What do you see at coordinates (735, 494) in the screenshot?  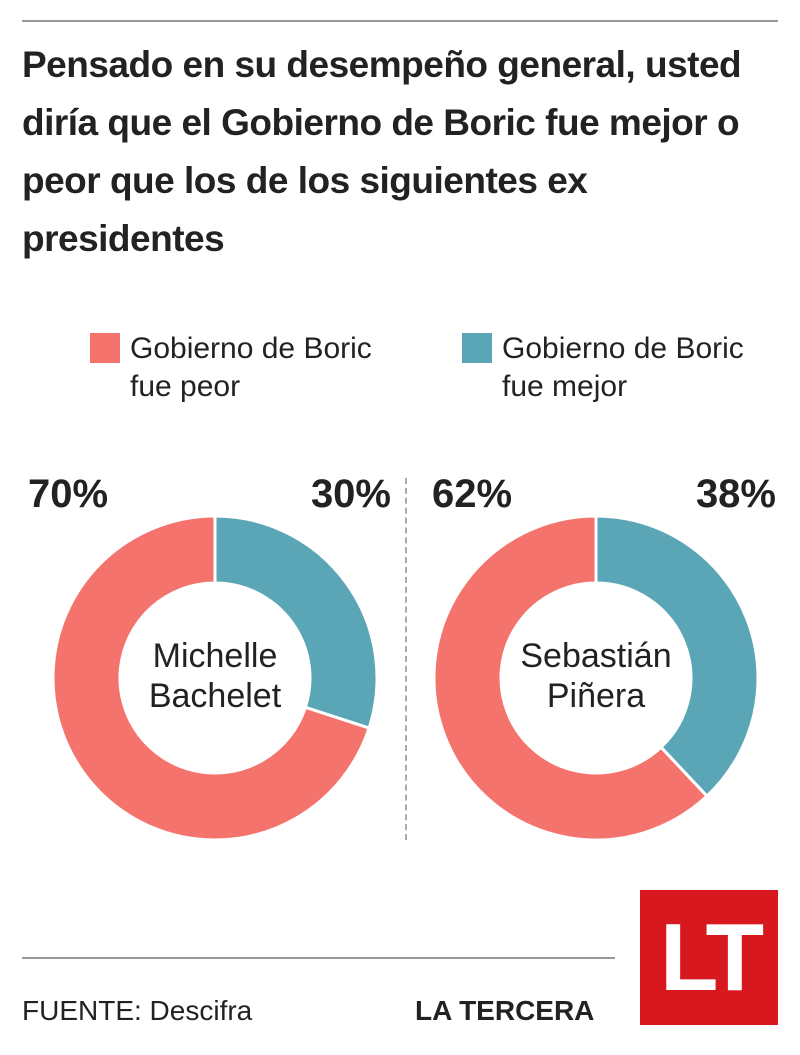 I see `value-label: 38%` at bounding box center [735, 494].